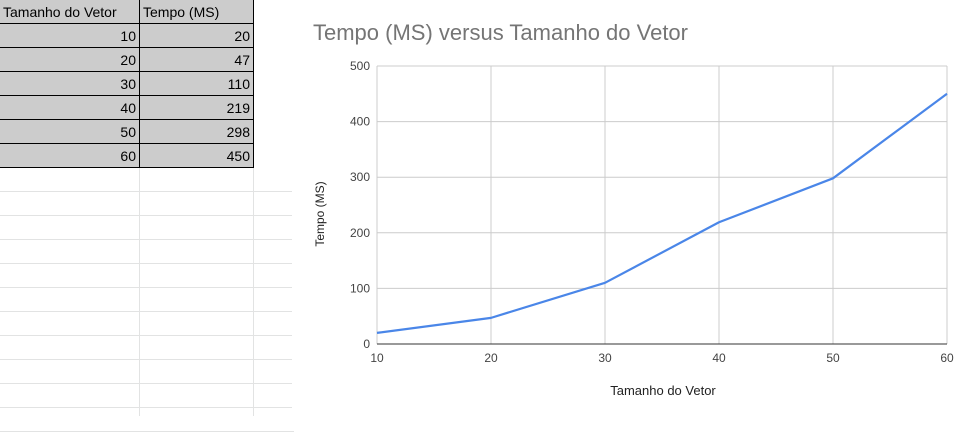 Image resolution: width=965 pixels, height=432 pixels. I want to click on table-cell: 110, so click(197, 84).